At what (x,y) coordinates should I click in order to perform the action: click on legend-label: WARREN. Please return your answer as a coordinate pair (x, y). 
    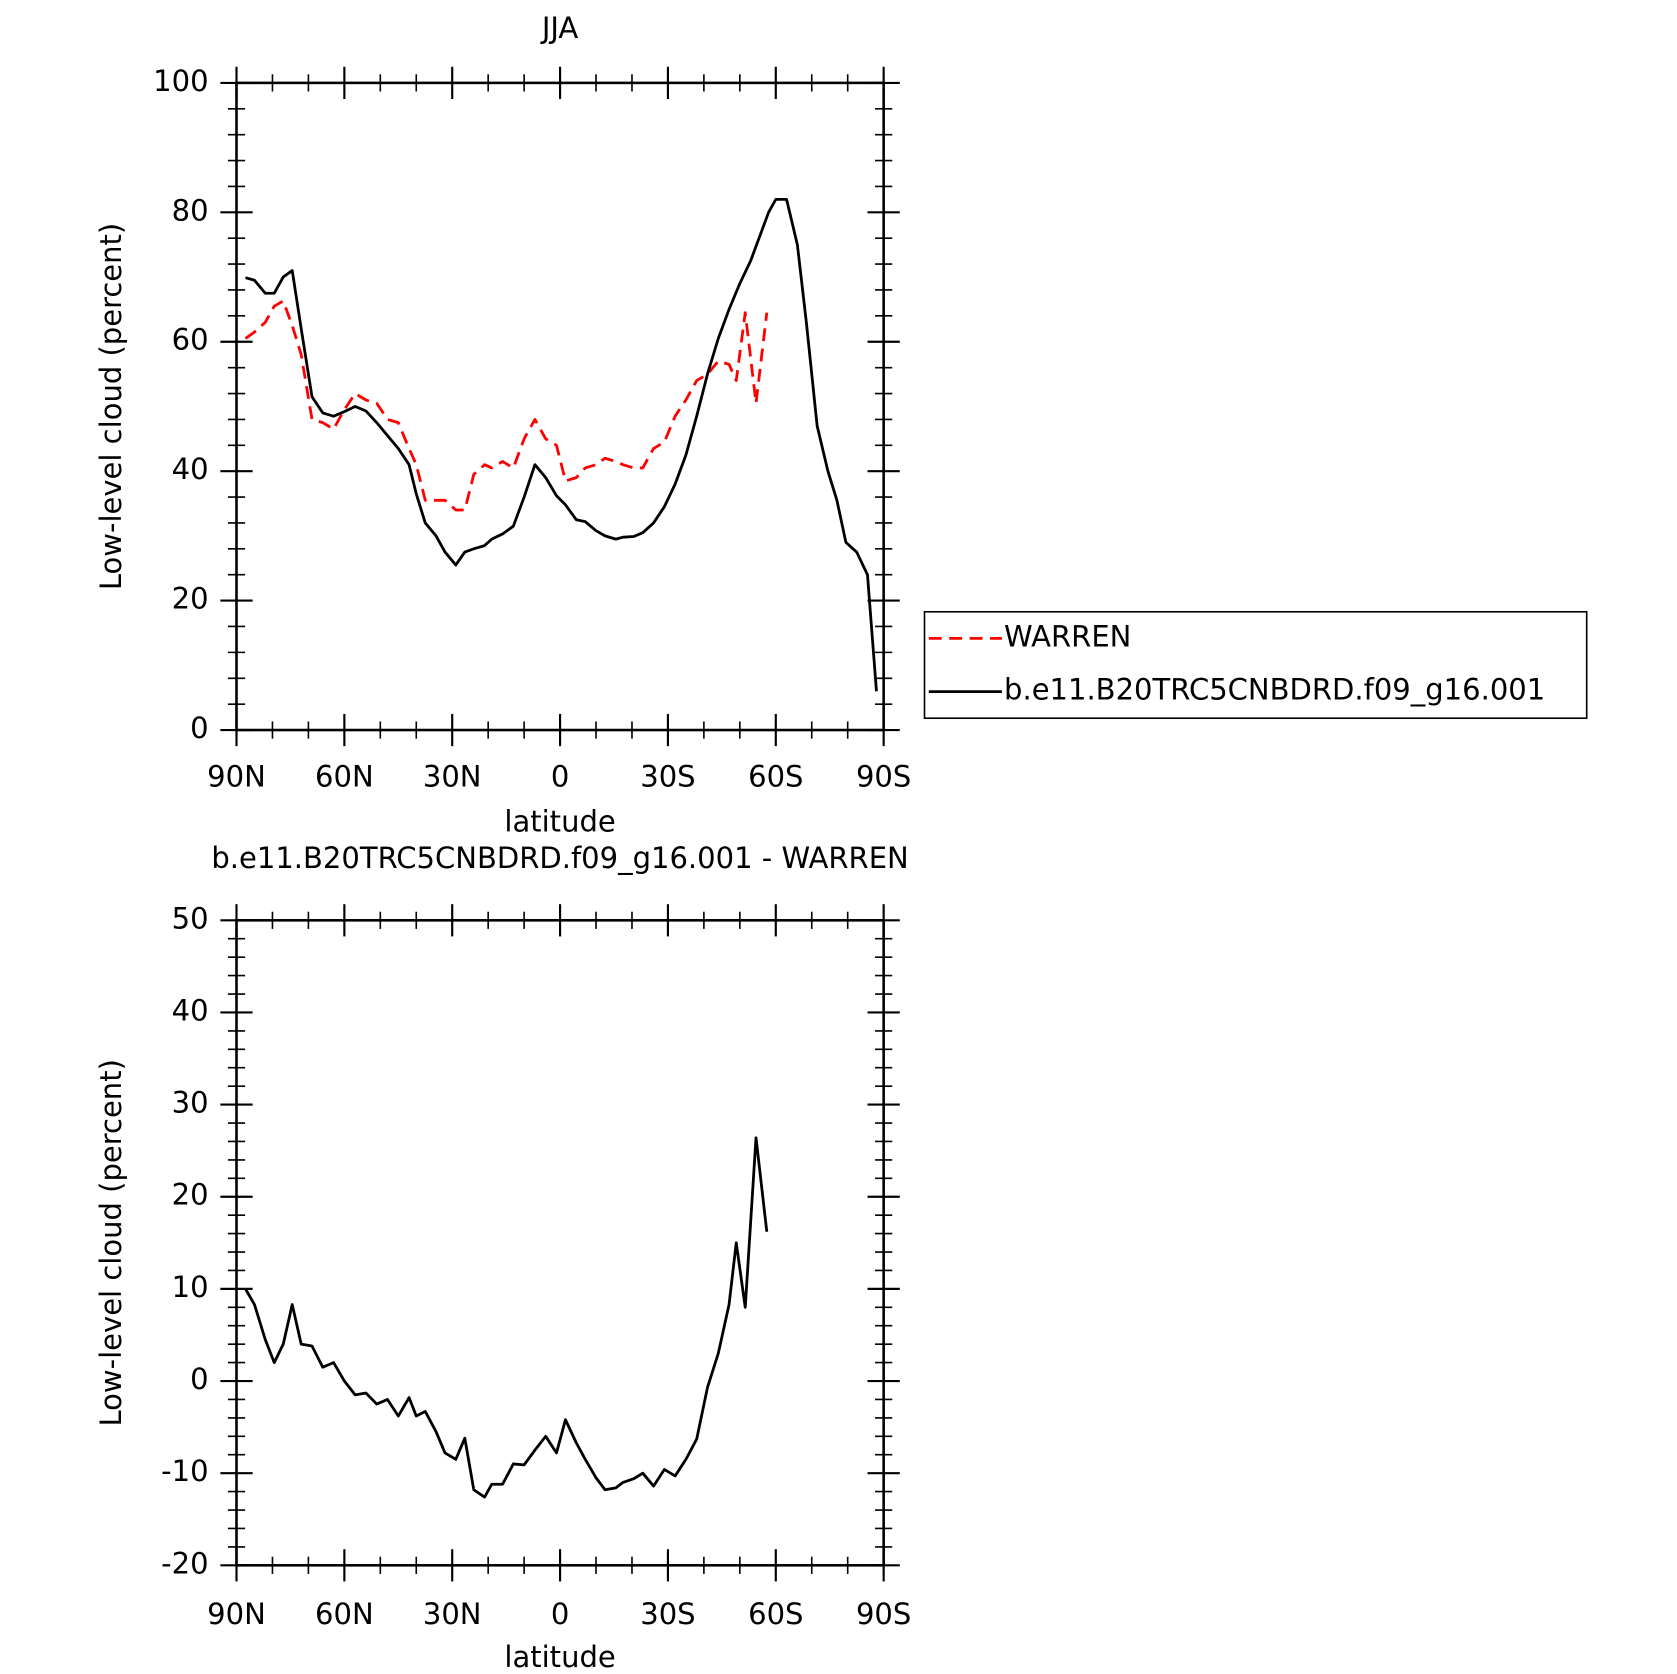
    Looking at the image, I should click on (1067, 636).